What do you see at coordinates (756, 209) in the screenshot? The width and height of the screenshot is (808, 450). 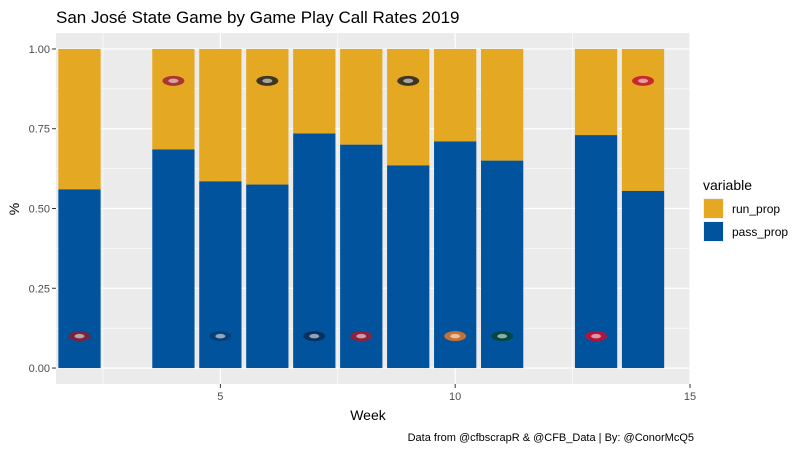 I see `legend-label: run_prop` at bounding box center [756, 209].